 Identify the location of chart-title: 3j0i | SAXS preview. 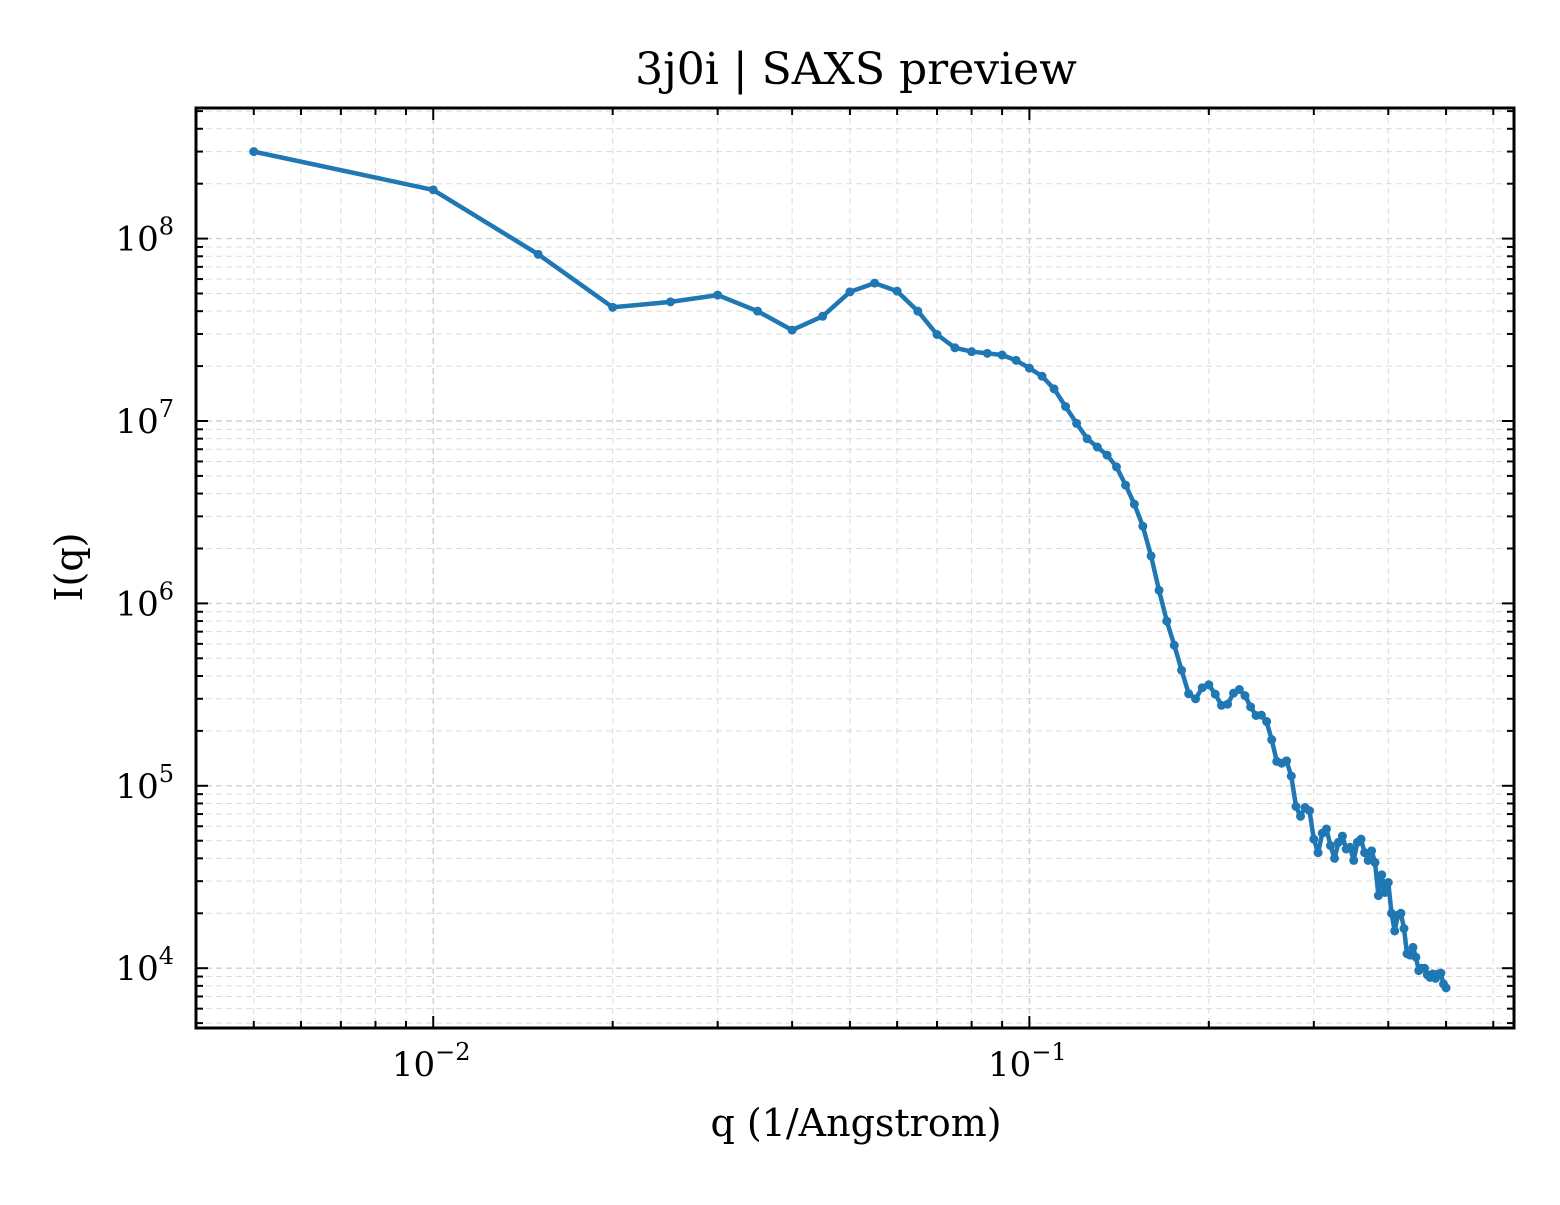
(856, 69).